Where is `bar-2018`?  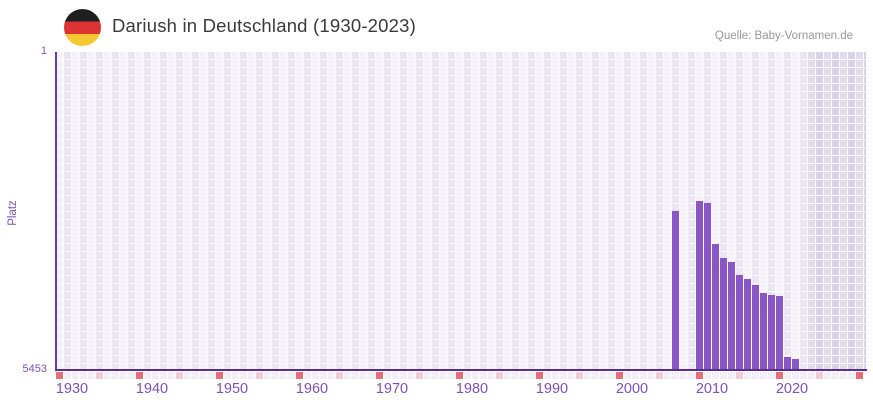 bar-2018 is located at coordinates (763, 331).